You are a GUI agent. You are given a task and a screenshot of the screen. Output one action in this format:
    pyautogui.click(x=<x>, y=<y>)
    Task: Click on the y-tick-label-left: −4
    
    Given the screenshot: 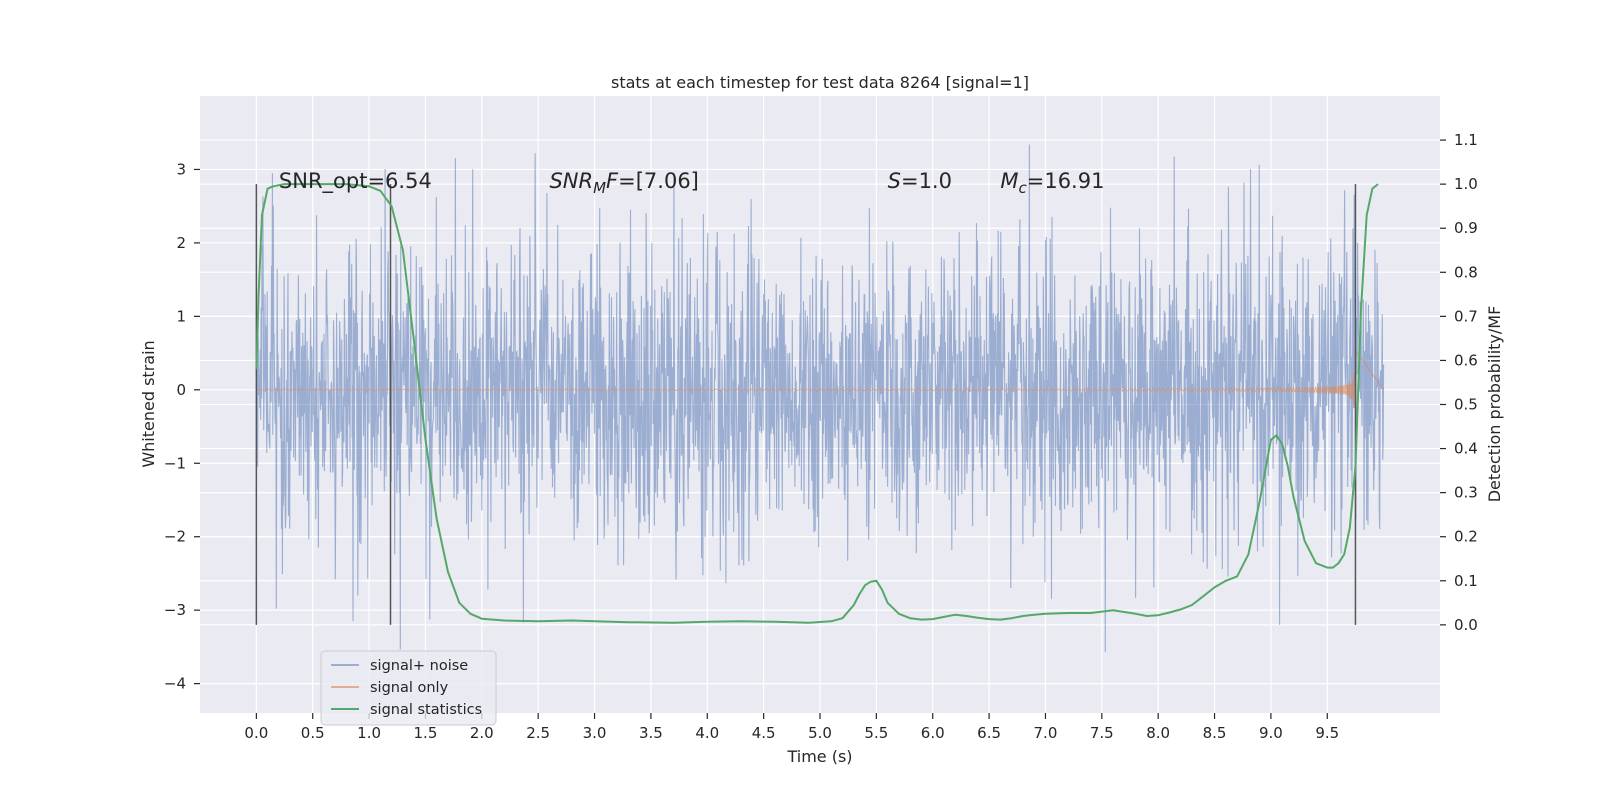 What is the action you would take?
    pyautogui.click(x=175, y=684)
    